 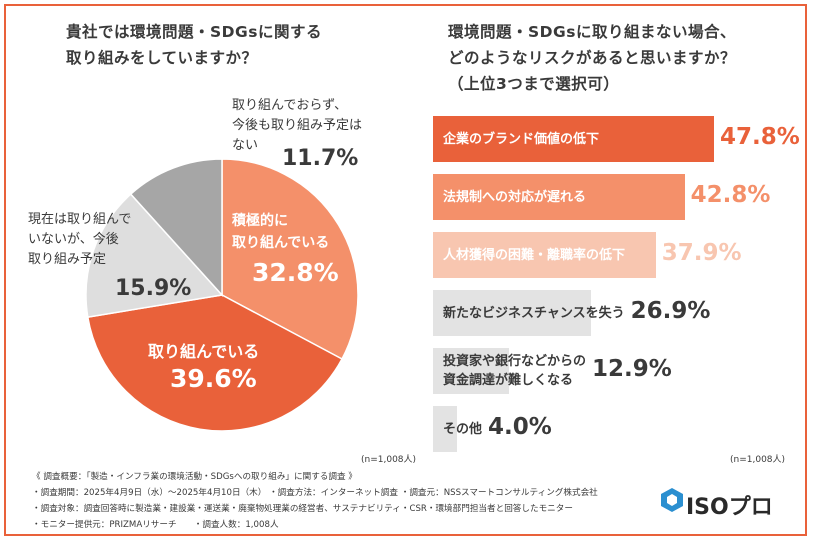 I want to click on bar-label-line: 新たなビジネスチャンスを失う, so click(x=534, y=313).